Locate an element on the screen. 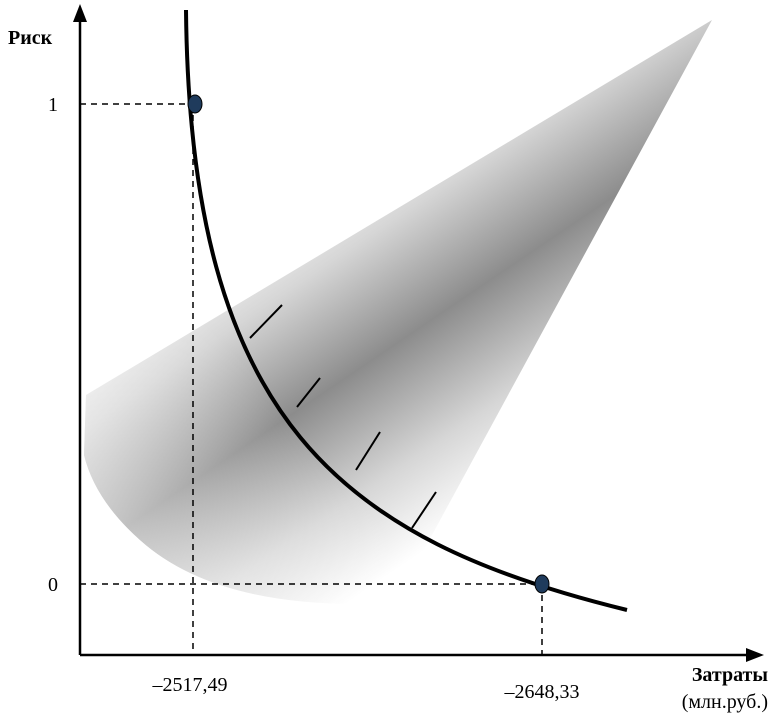 The image size is (774, 724). point-bottom is located at coordinates (542, 584).